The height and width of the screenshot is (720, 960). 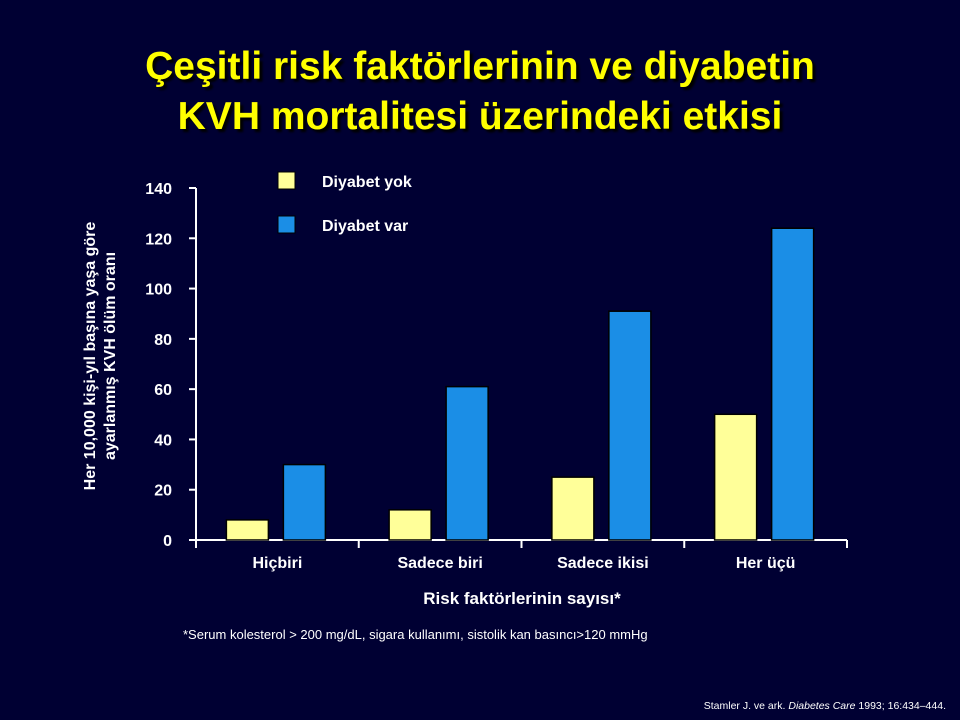 I want to click on source-authors: Stamler J. ve ark., so click(x=744, y=706).